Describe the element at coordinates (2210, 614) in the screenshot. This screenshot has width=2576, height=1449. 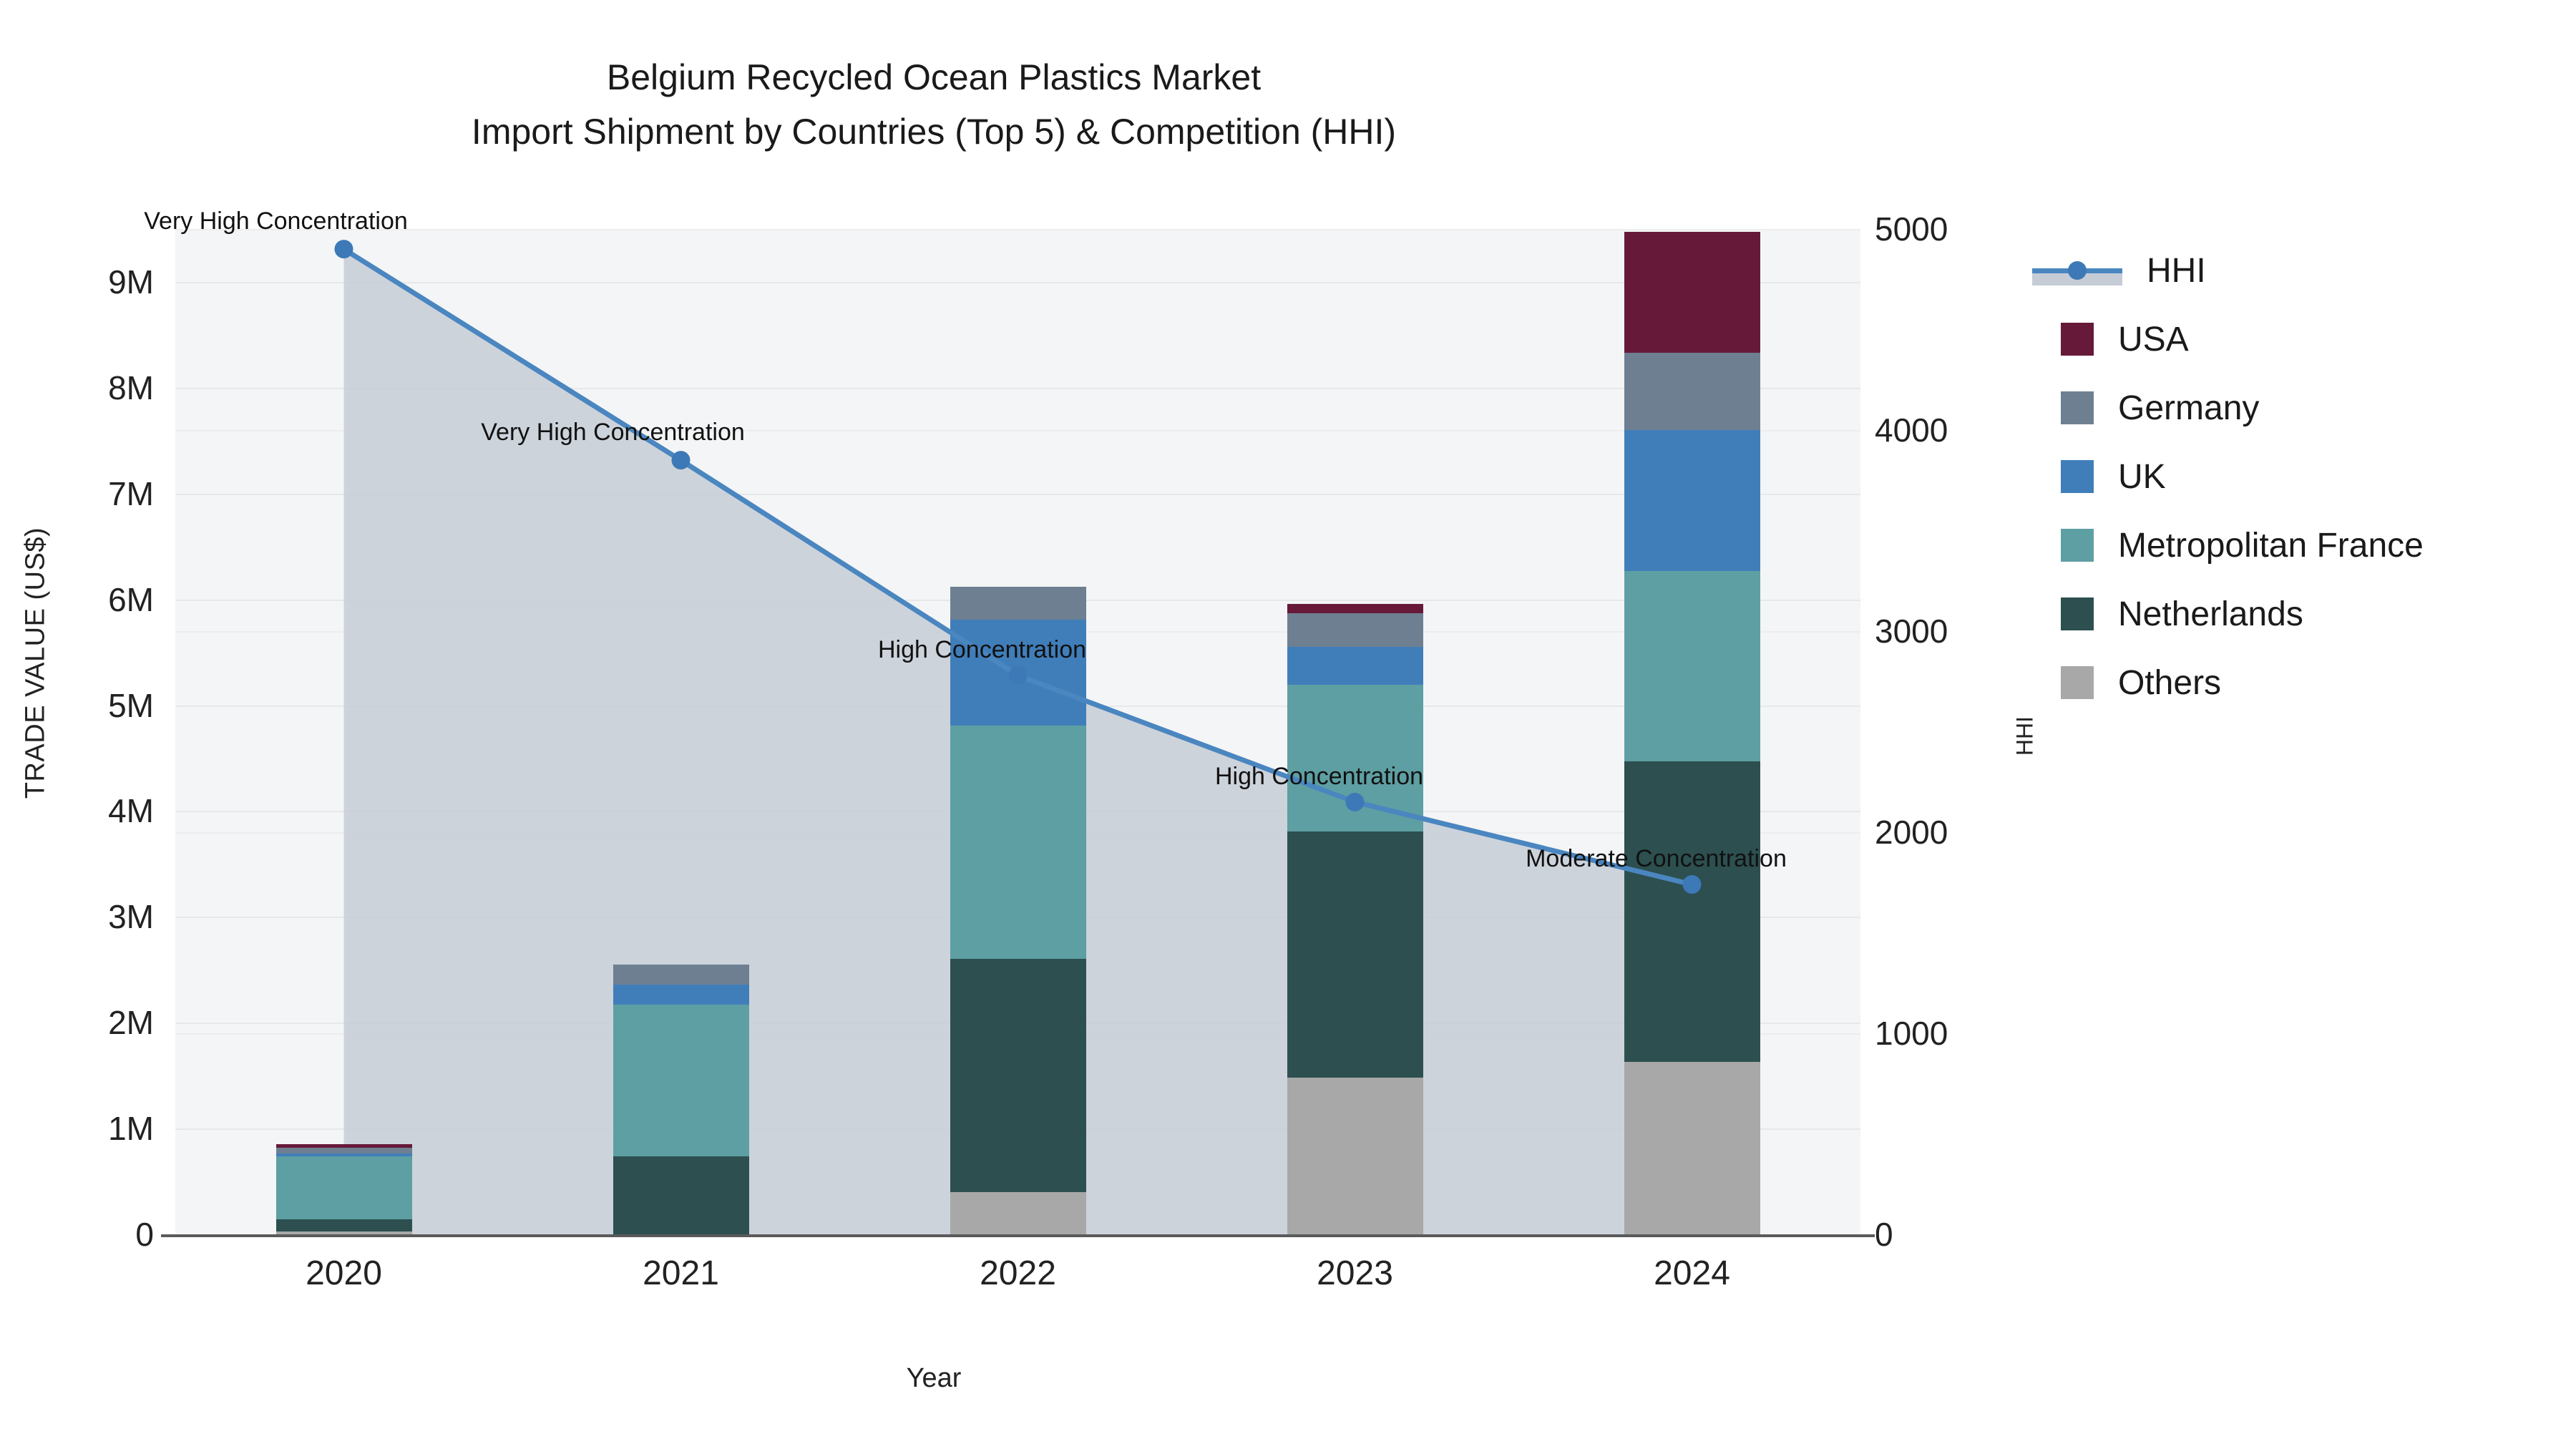
I see `legend-label: Netherlands` at that location.